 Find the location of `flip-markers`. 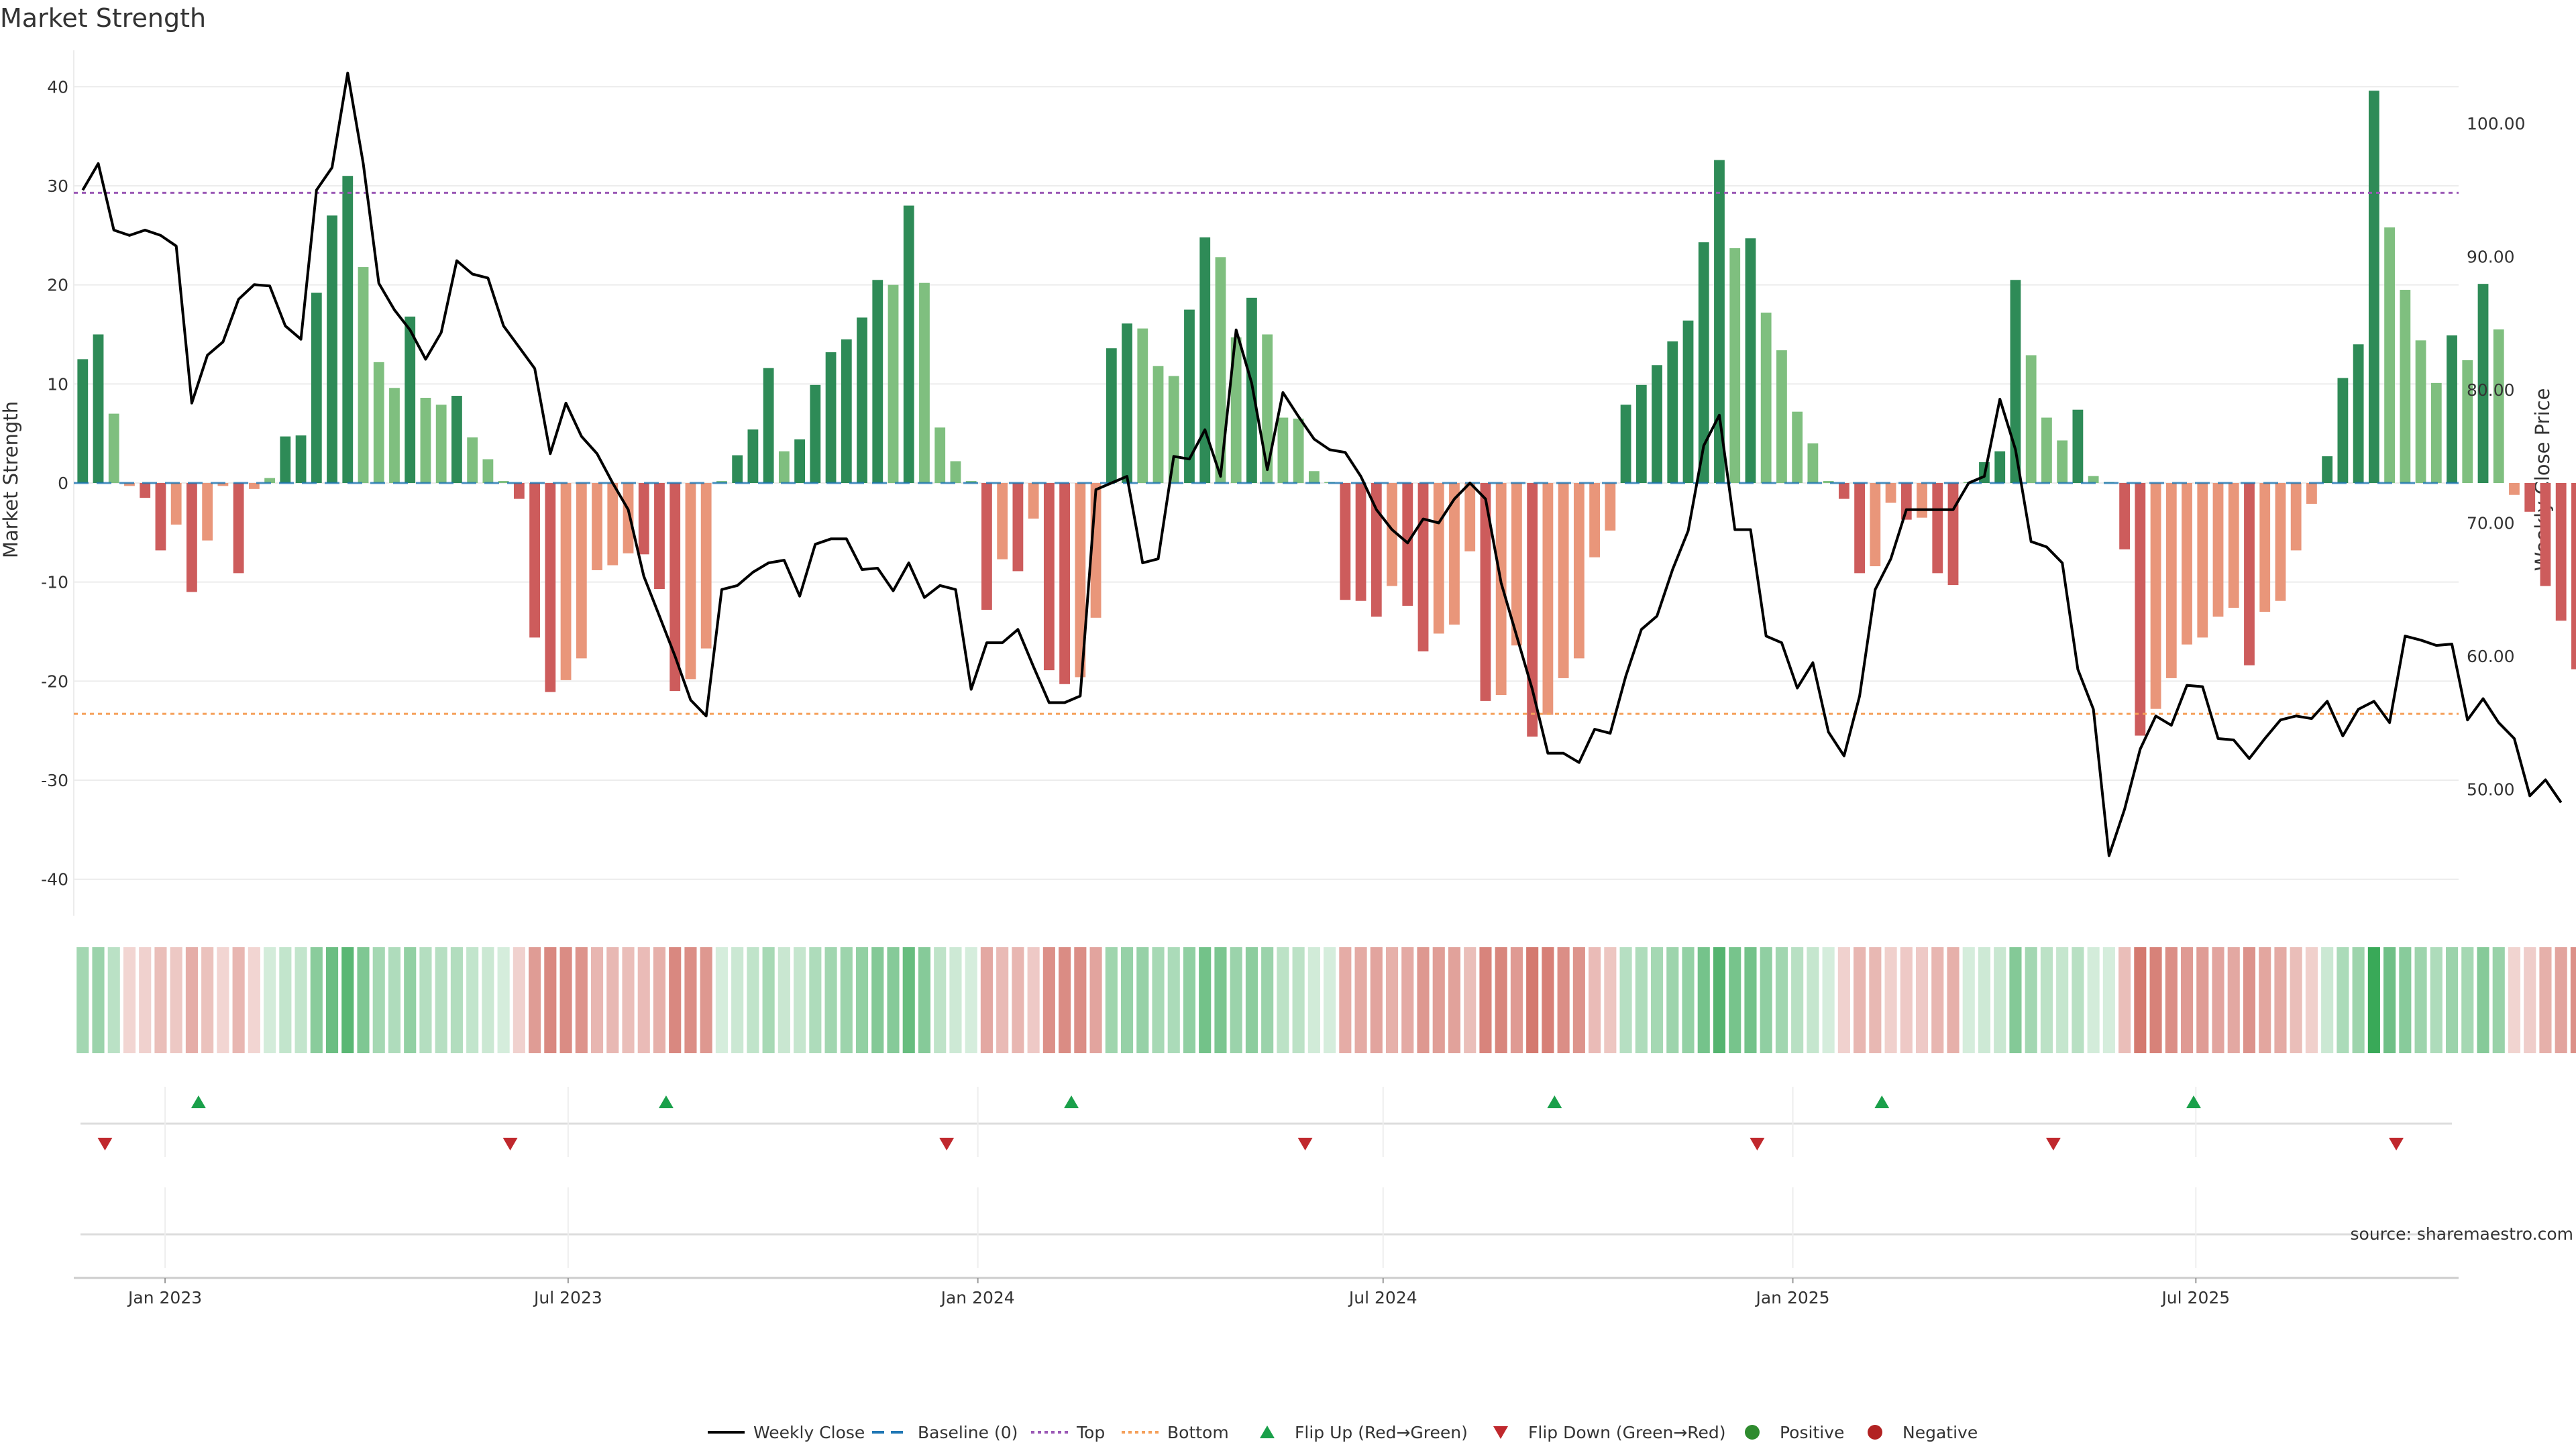

flip-markers is located at coordinates (1266, 1177).